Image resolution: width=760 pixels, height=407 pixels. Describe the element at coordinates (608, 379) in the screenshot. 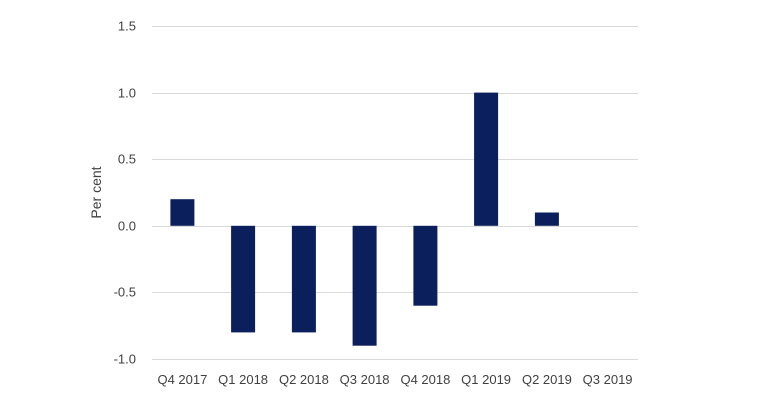

I see `x-tick-label: Q3 2019` at that location.